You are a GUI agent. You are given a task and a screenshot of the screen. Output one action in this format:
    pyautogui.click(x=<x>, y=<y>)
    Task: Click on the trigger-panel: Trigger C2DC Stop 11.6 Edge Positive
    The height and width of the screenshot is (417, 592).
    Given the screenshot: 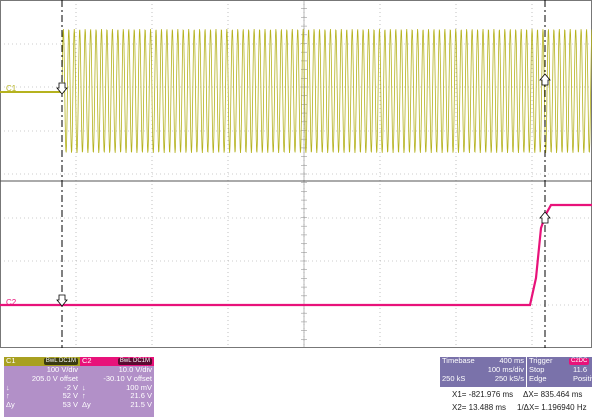 What is the action you would take?
    pyautogui.click(x=559, y=372)
    